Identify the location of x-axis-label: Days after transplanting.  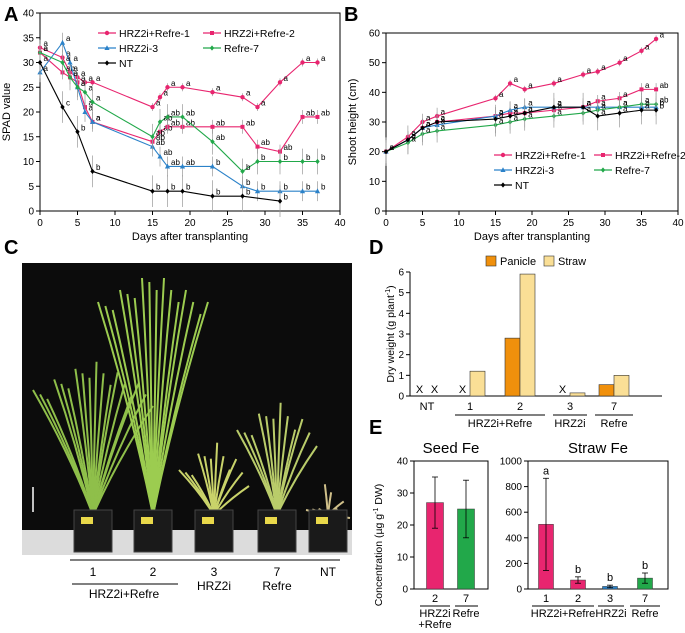
(532, 237).